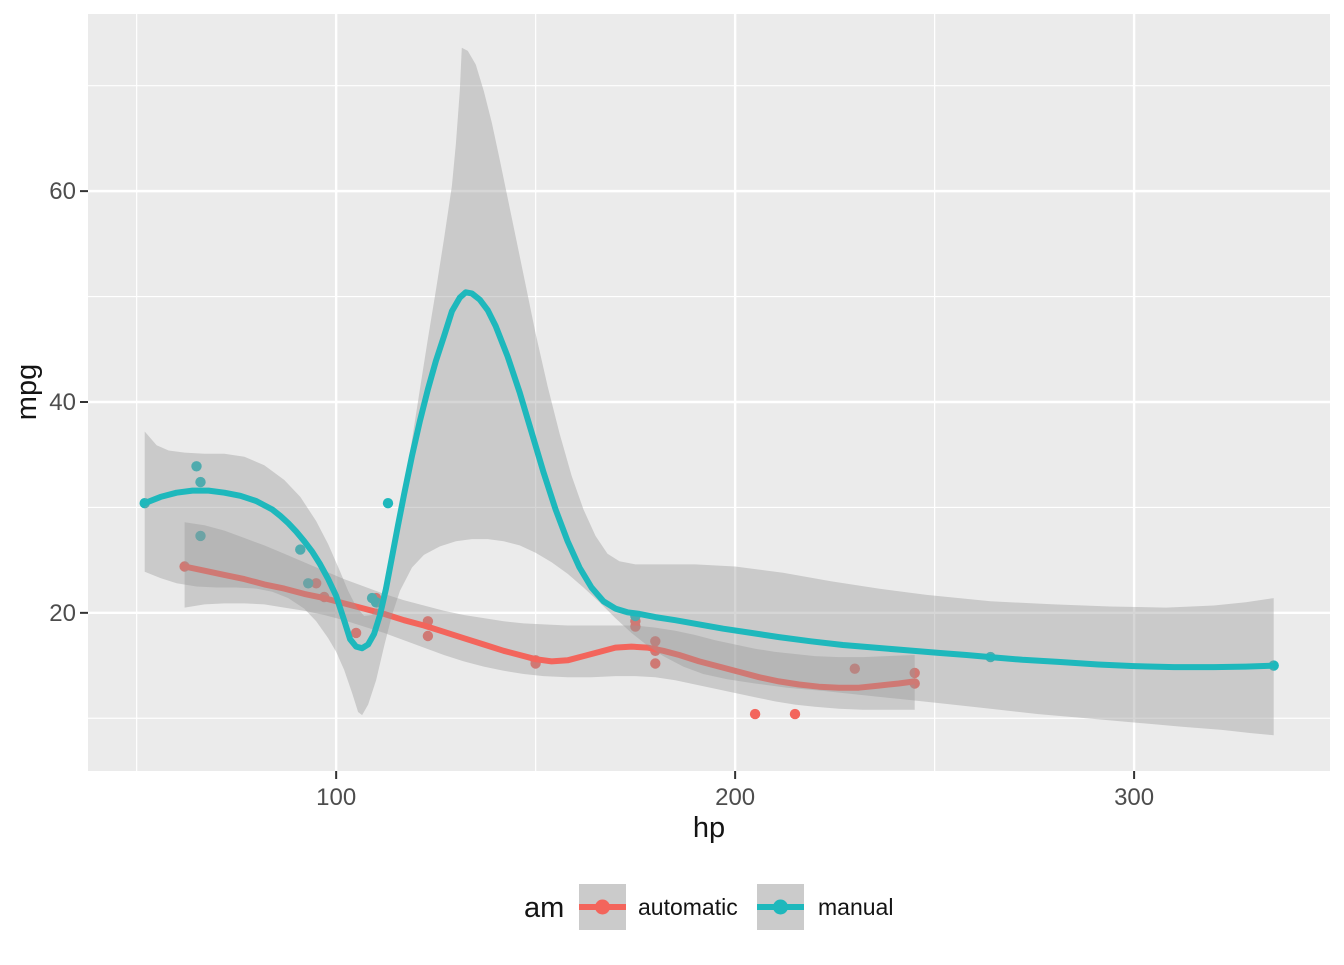 This screenshot has height=965, width=1344. I want to click on legend-label-manual: manual, so click(855, 907).